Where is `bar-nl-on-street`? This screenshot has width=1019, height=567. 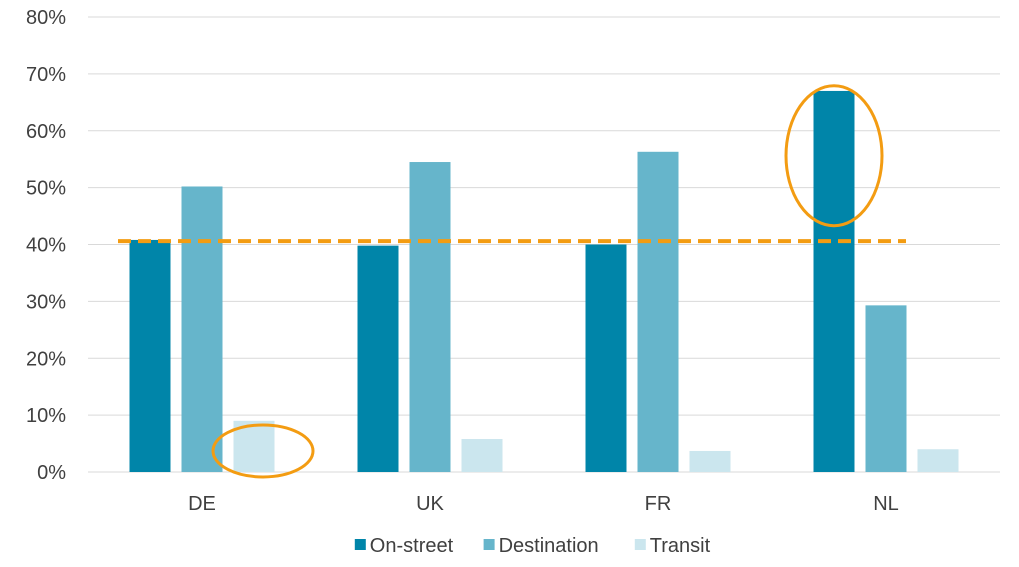
bar-nl-on-street is located at coordinates (834, 281).